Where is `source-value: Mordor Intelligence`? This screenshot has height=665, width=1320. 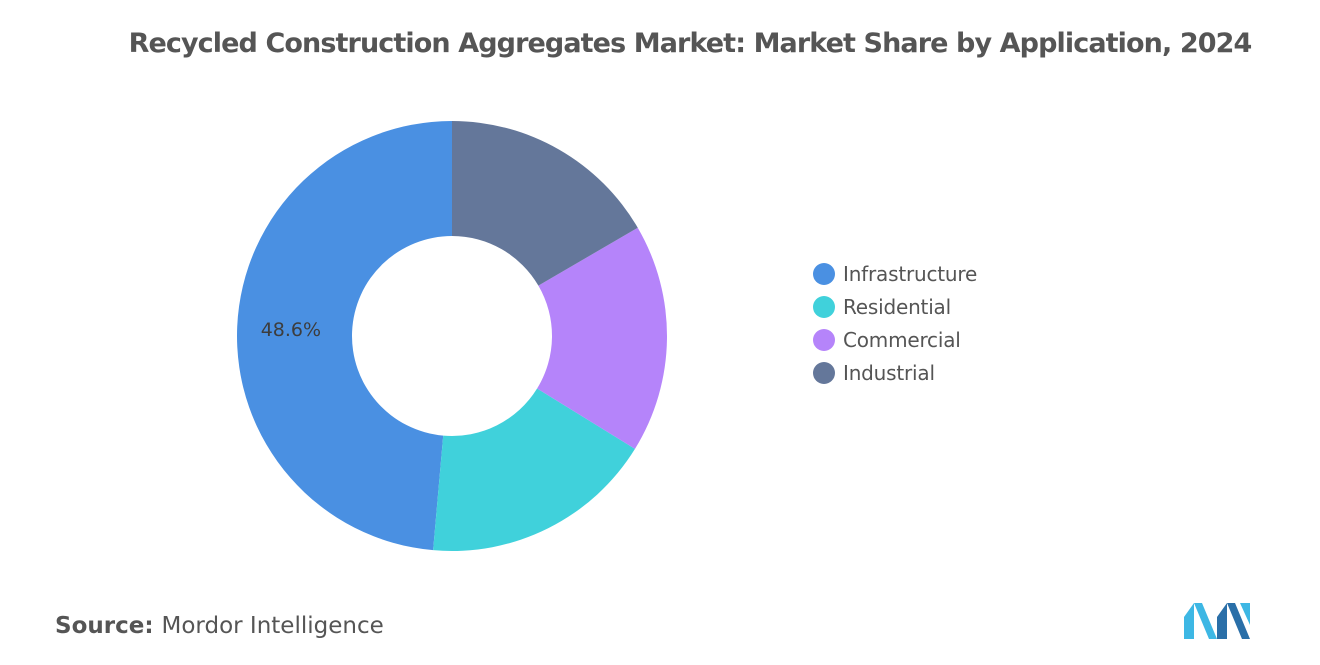 source-value: Mordor Intelligence is located at coordinates (272, 626).